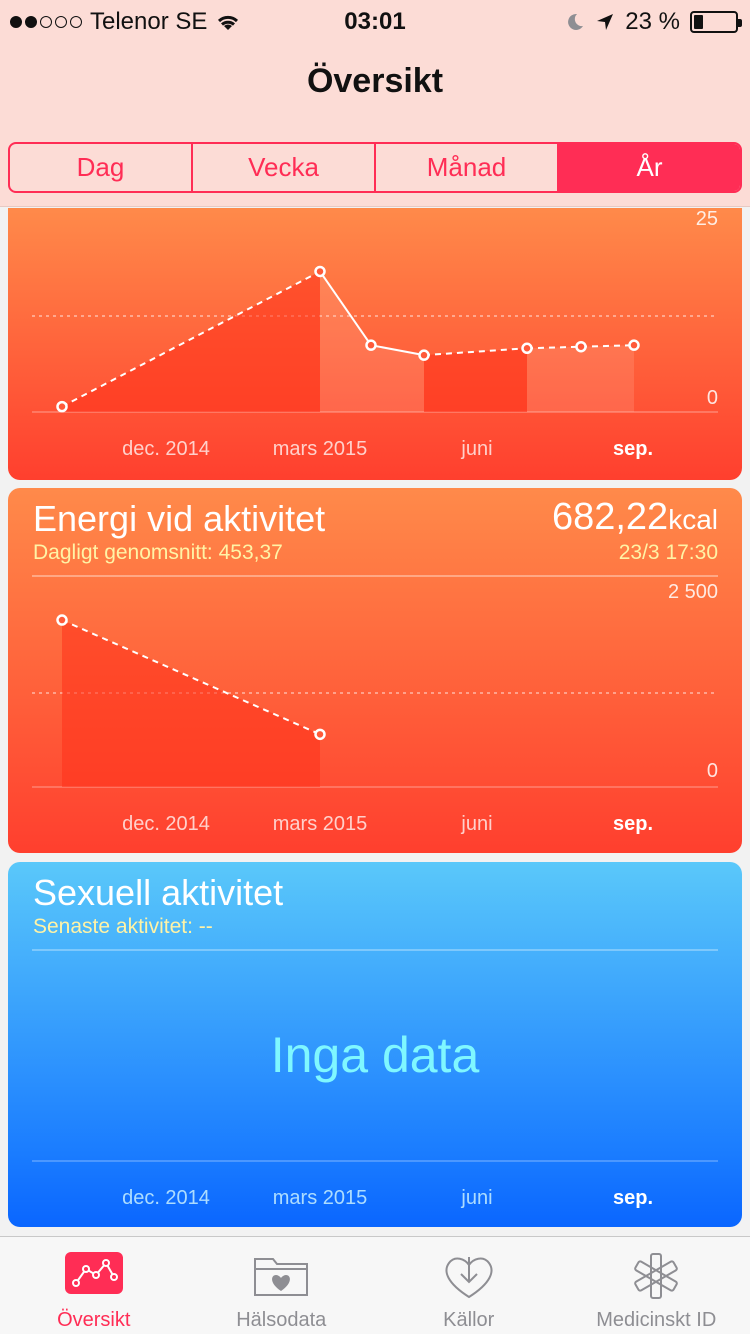  I want to click on energy-daily-average: Dagligt genomsnitt: 453,37, so click(158, 552).